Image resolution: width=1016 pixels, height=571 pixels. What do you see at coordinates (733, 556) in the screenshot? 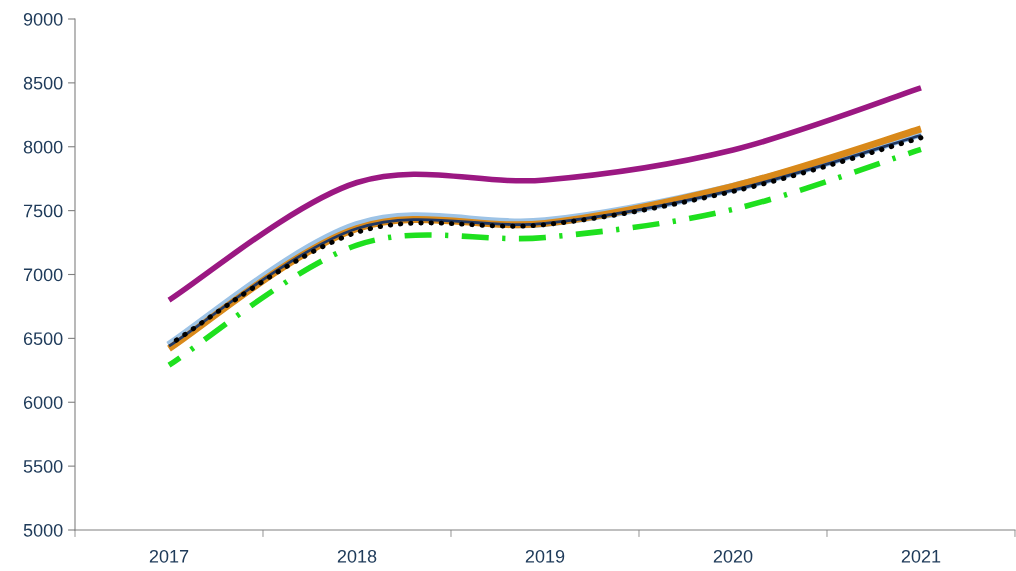
I see `x-tick-label: 2020` at bounding box center [733, 556].